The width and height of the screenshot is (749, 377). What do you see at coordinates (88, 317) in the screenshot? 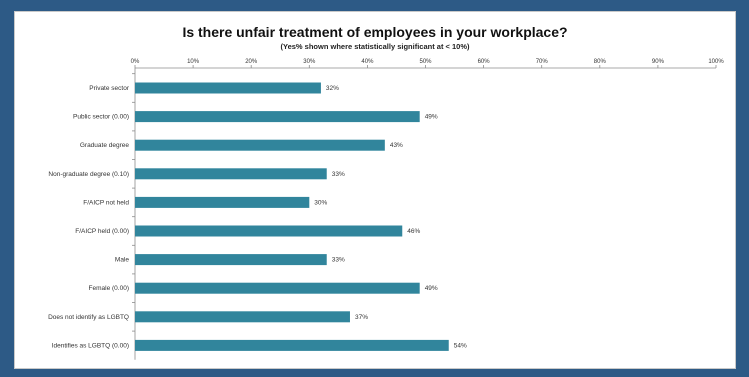
I see `category-label: Does not identify as LGBTQ` at bounding box center [88, 317].